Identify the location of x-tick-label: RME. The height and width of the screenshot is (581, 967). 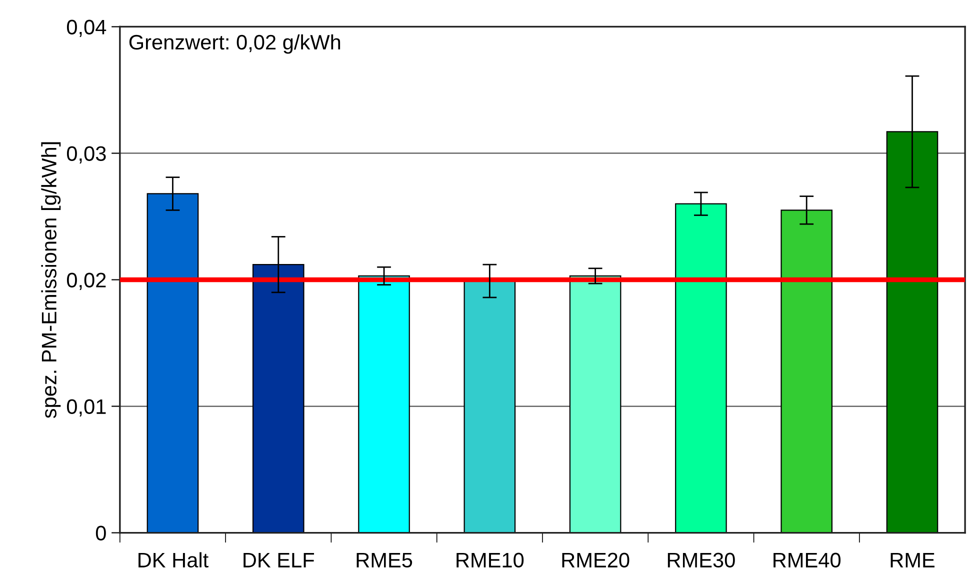
(912, 560).